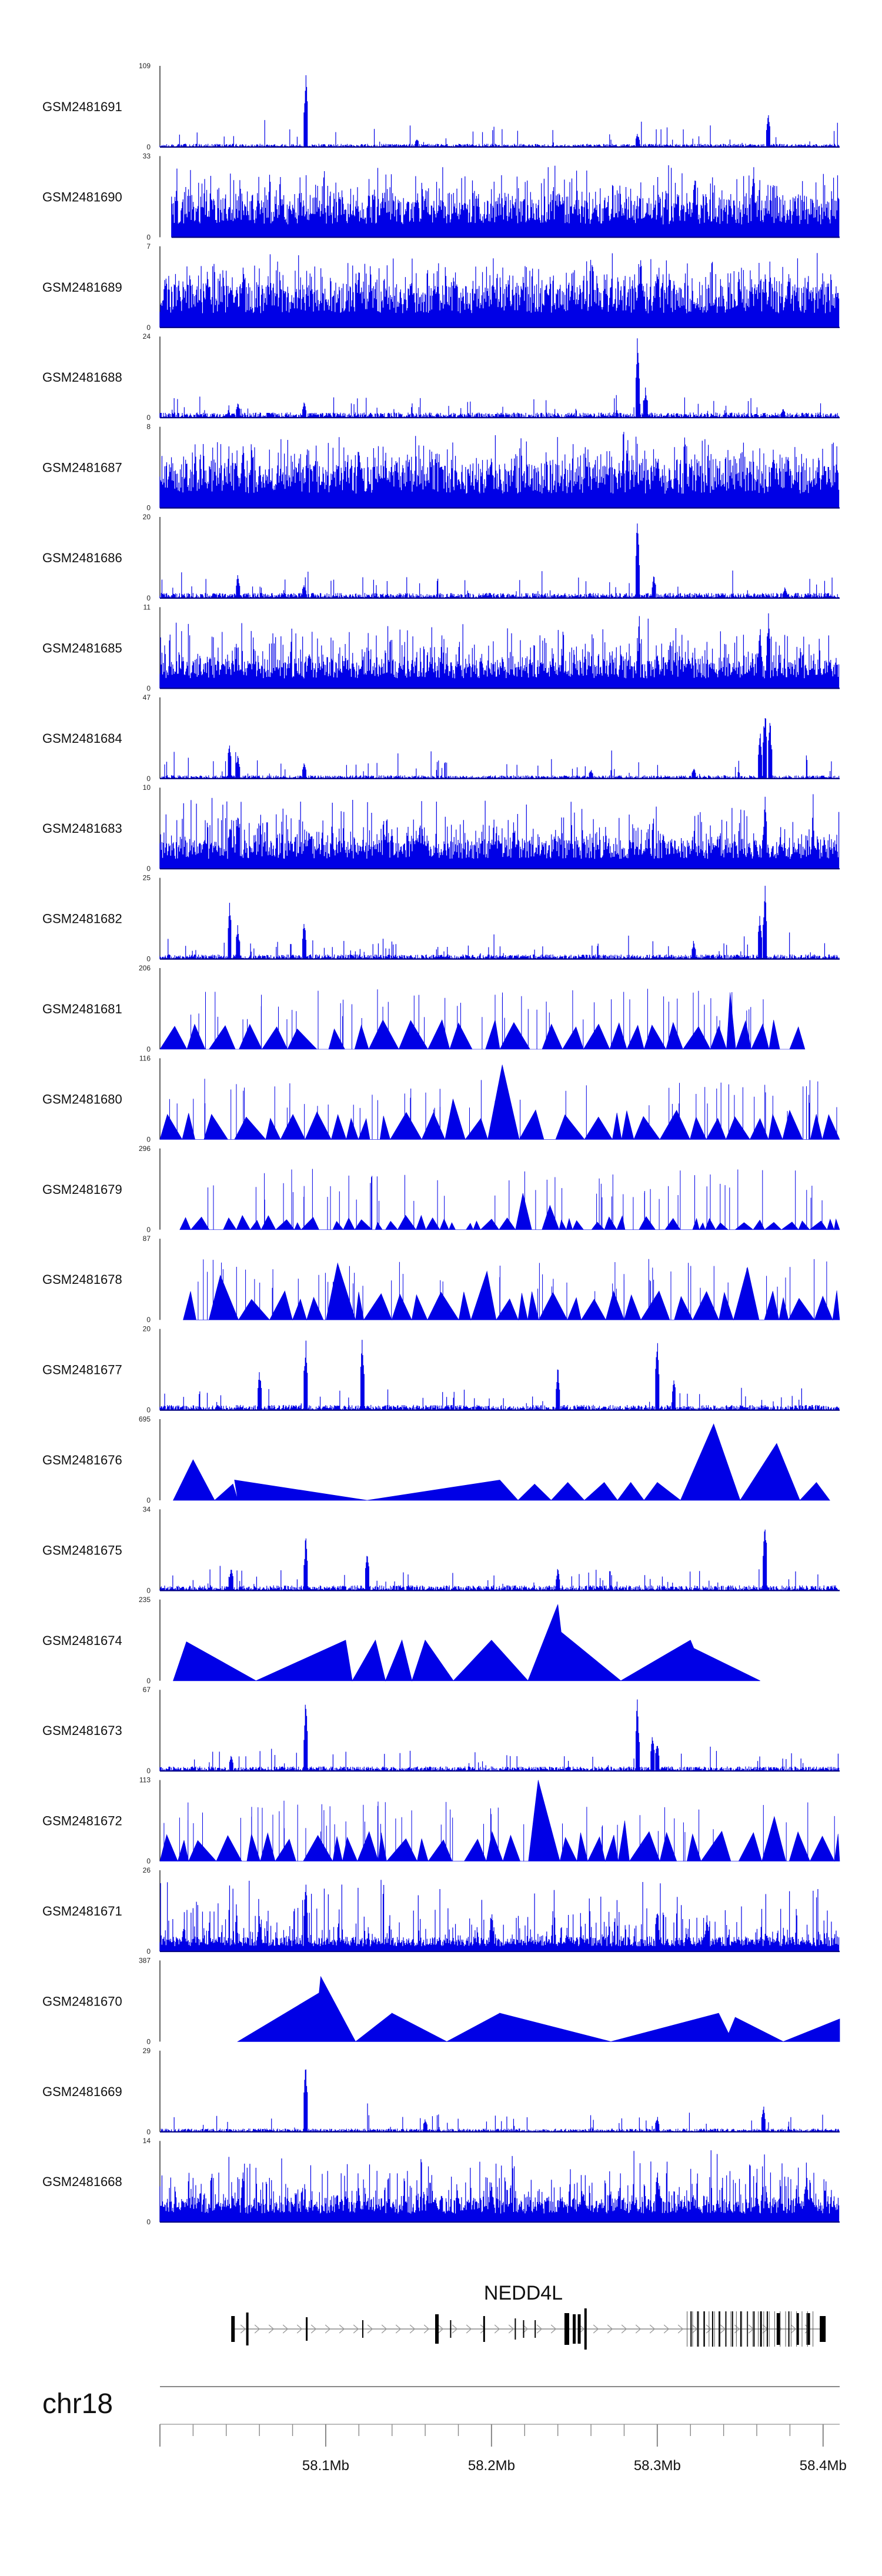 This screenshot has height=2576, width=882. Describe the element at coordinates (82, 1821) in the screenshot. I see `track-label: GSM2481672` at that location.